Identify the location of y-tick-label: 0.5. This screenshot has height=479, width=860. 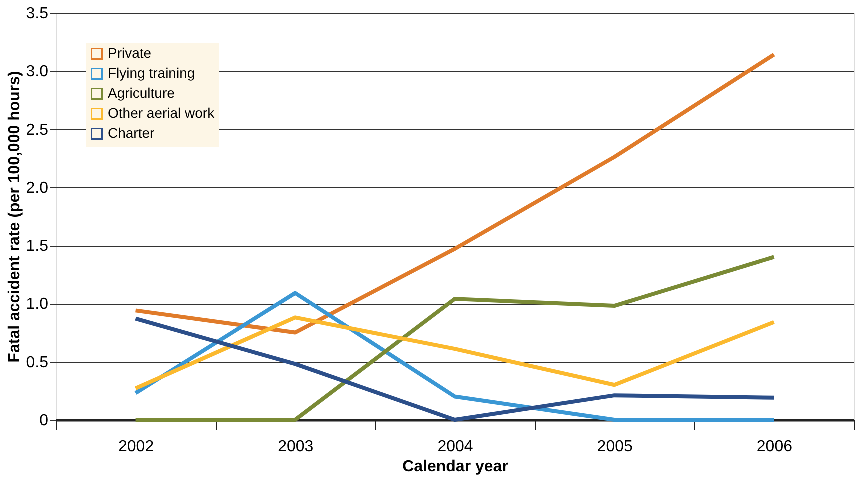
(37, 363).